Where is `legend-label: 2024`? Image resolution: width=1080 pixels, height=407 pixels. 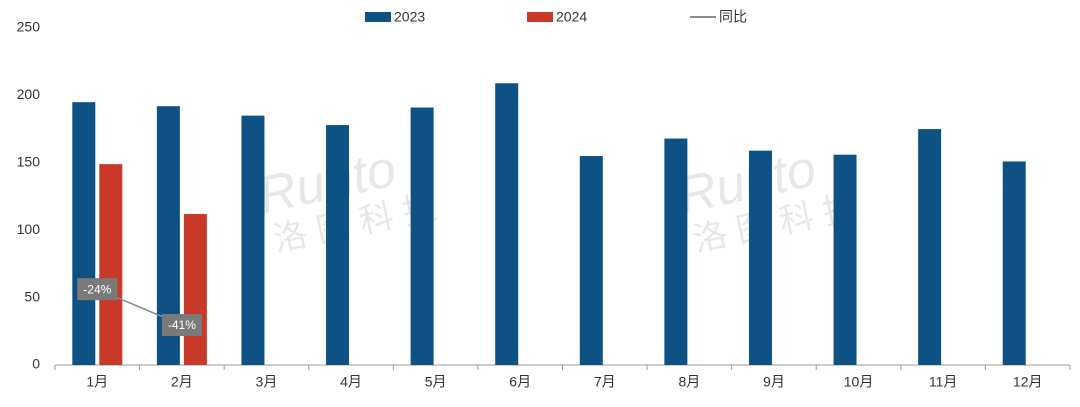
legend-label: 2024 is located at coordinates (571, 17).